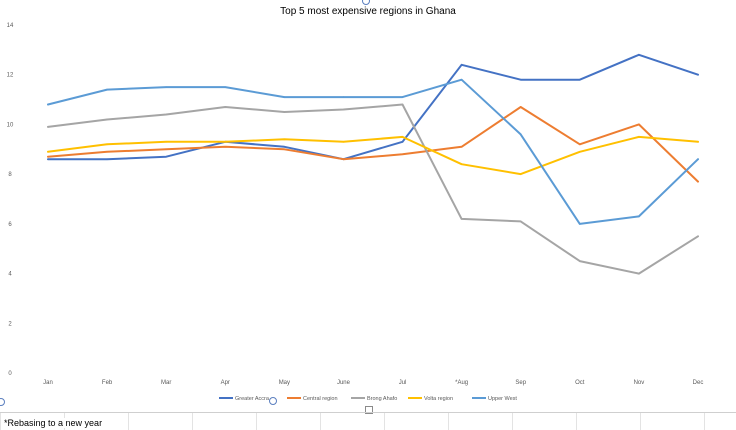  I want to click on resize-handle-top, so click(366, 2).